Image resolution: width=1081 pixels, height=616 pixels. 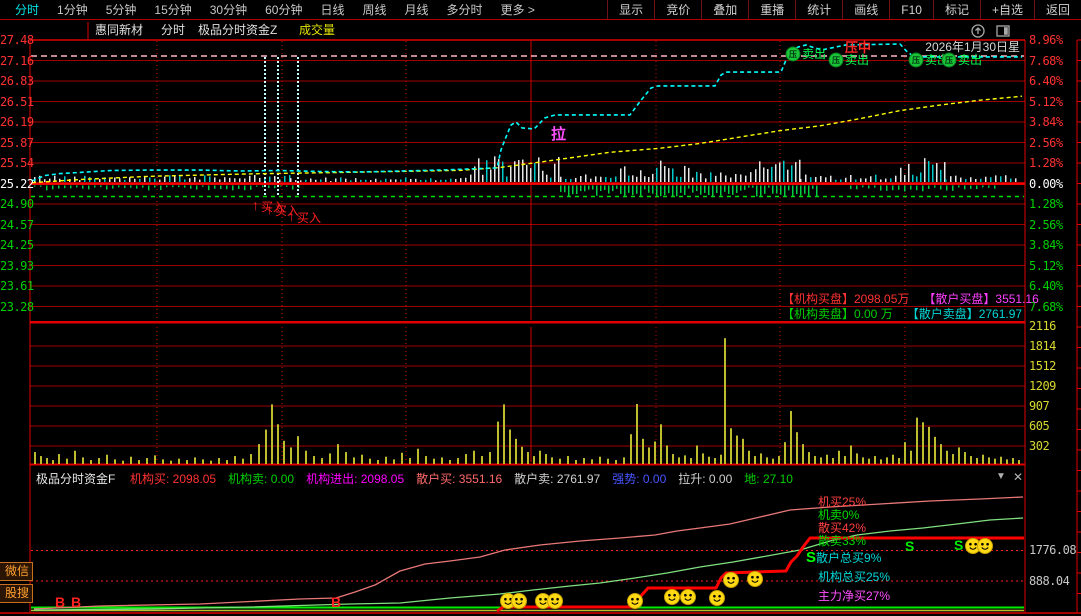 I want to click on volume-axis-label: 1512, so click(x=1042, y=366).